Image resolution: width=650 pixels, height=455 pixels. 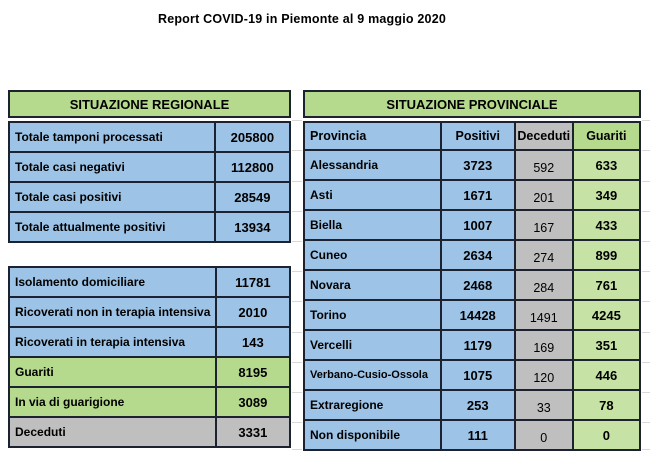 I want to click on table-header-row: Provincia Positivi Deceduti Guariti, so click(x=472, y=136).